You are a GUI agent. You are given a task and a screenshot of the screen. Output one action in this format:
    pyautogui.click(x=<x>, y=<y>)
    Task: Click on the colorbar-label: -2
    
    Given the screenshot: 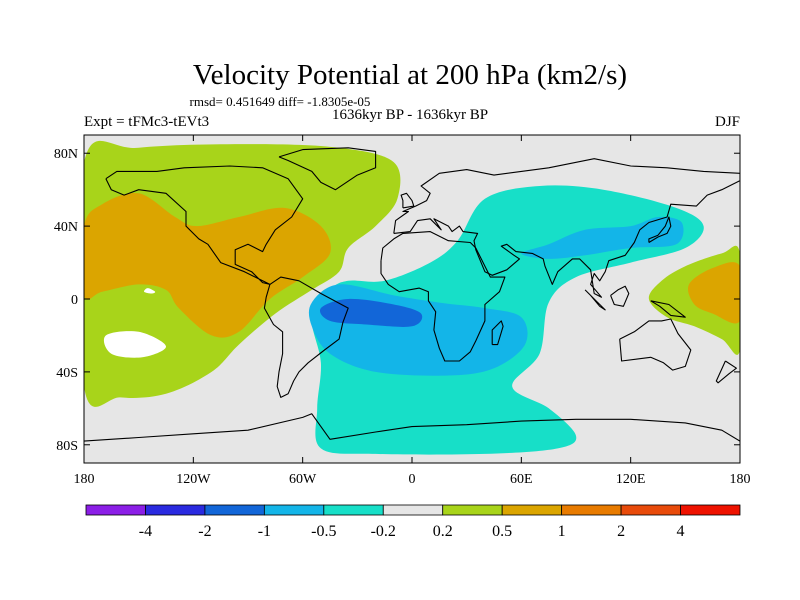 What is the action you would take?
    pyautogui.click(x=204, y=531)
    